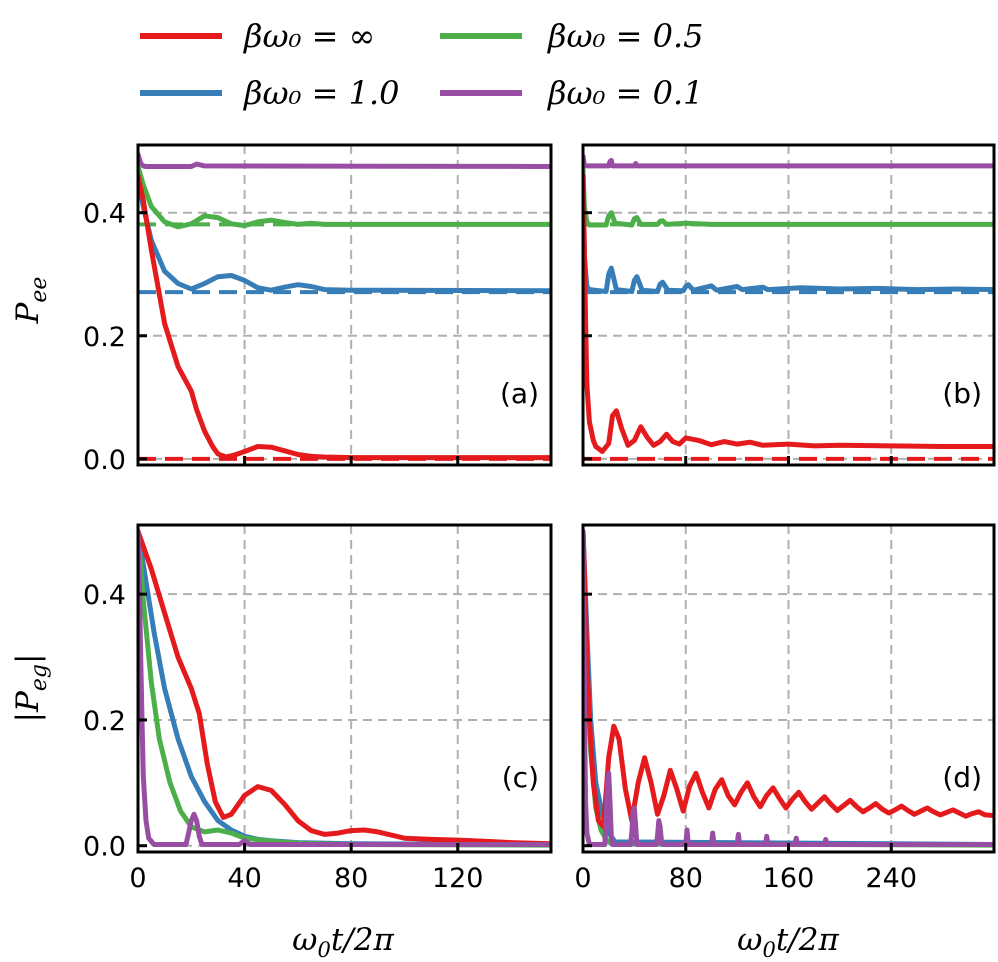 Image resolution: width=998 pixels, height=962 pixels. What do you see at coordinates (31, 301) in the screenshot?
I see `ylabel-top: Pee` at bounding box center [31, 301].